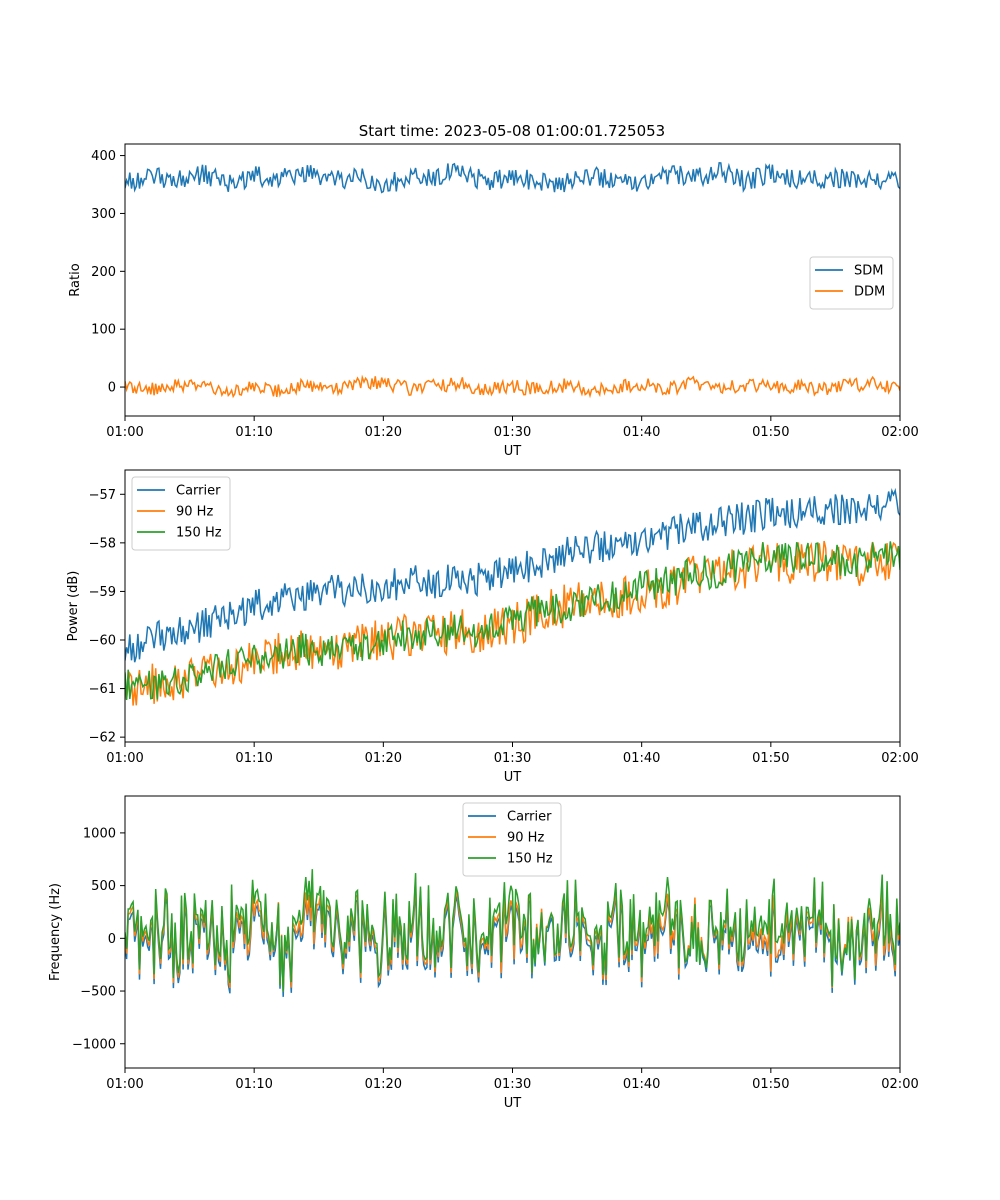  Describe the element at coordinates (102, 543) in the screenshot. I see `y-tick-label: −58` at that location.